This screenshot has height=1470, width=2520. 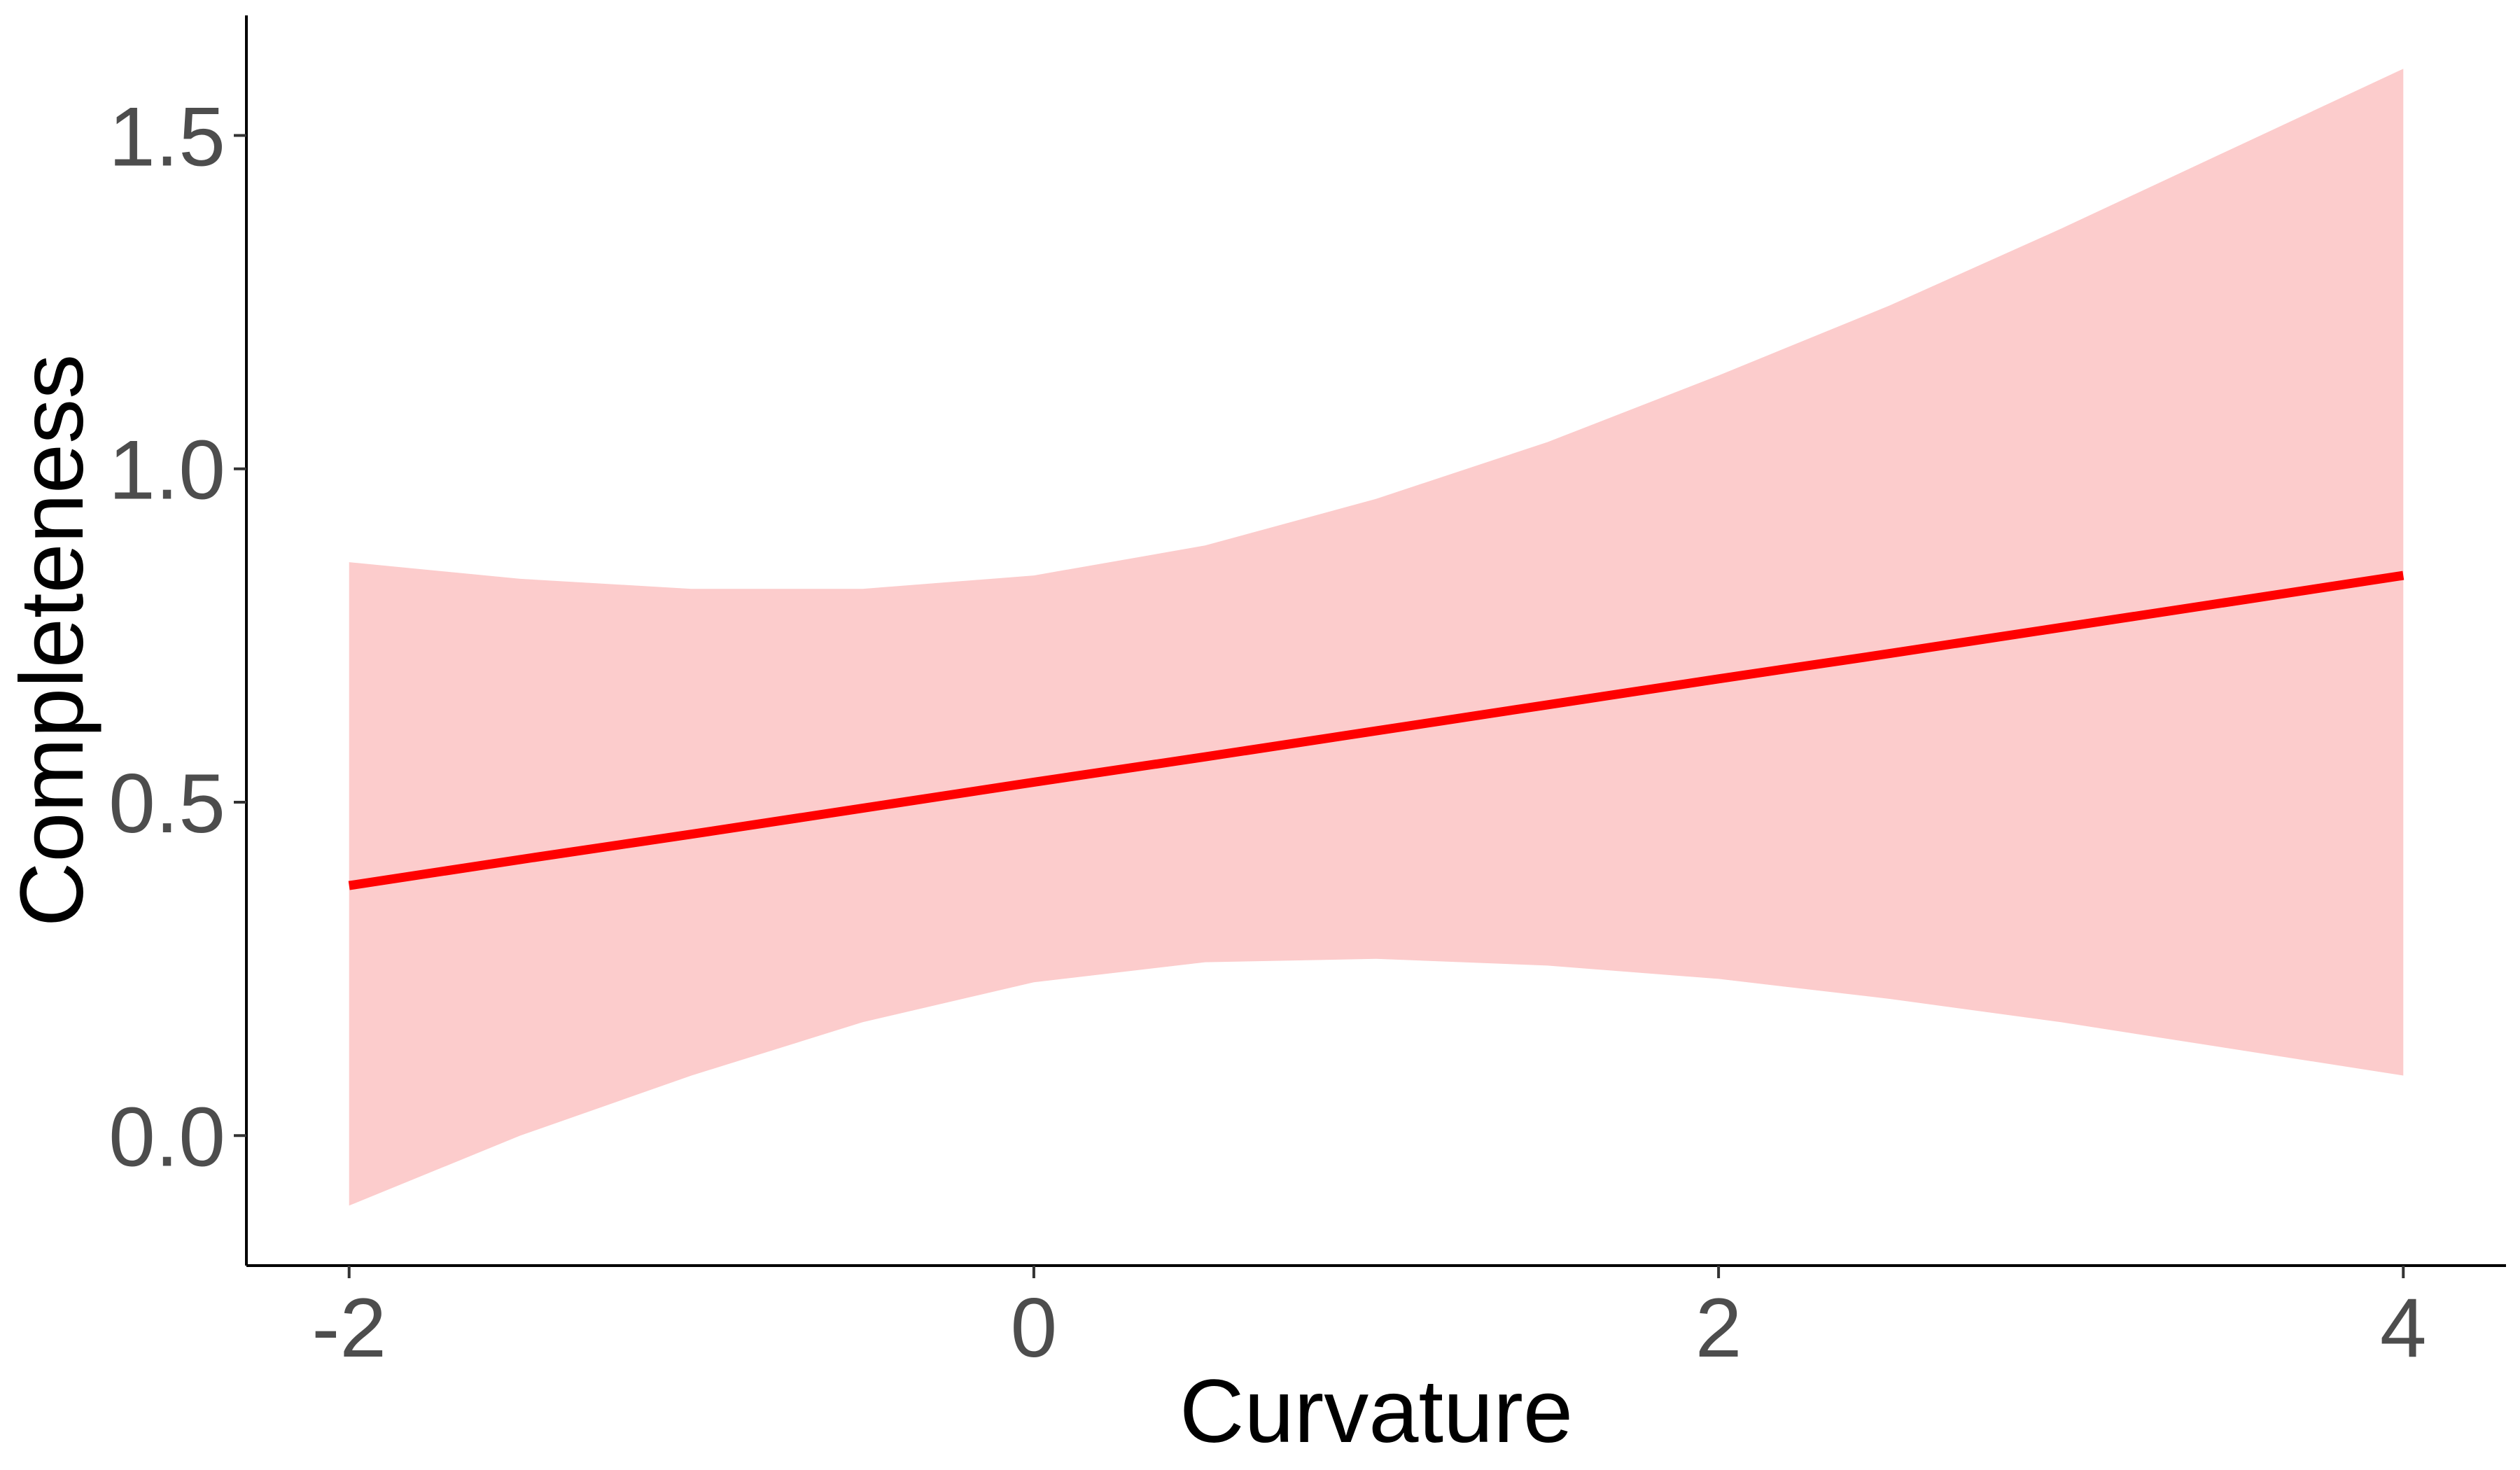 What do you see at coordinates (177, 637) in the screenshot?
I see `y-axis-ticks: 0.0 0.5 1.0 1.5` at bounding box center [177, 637].